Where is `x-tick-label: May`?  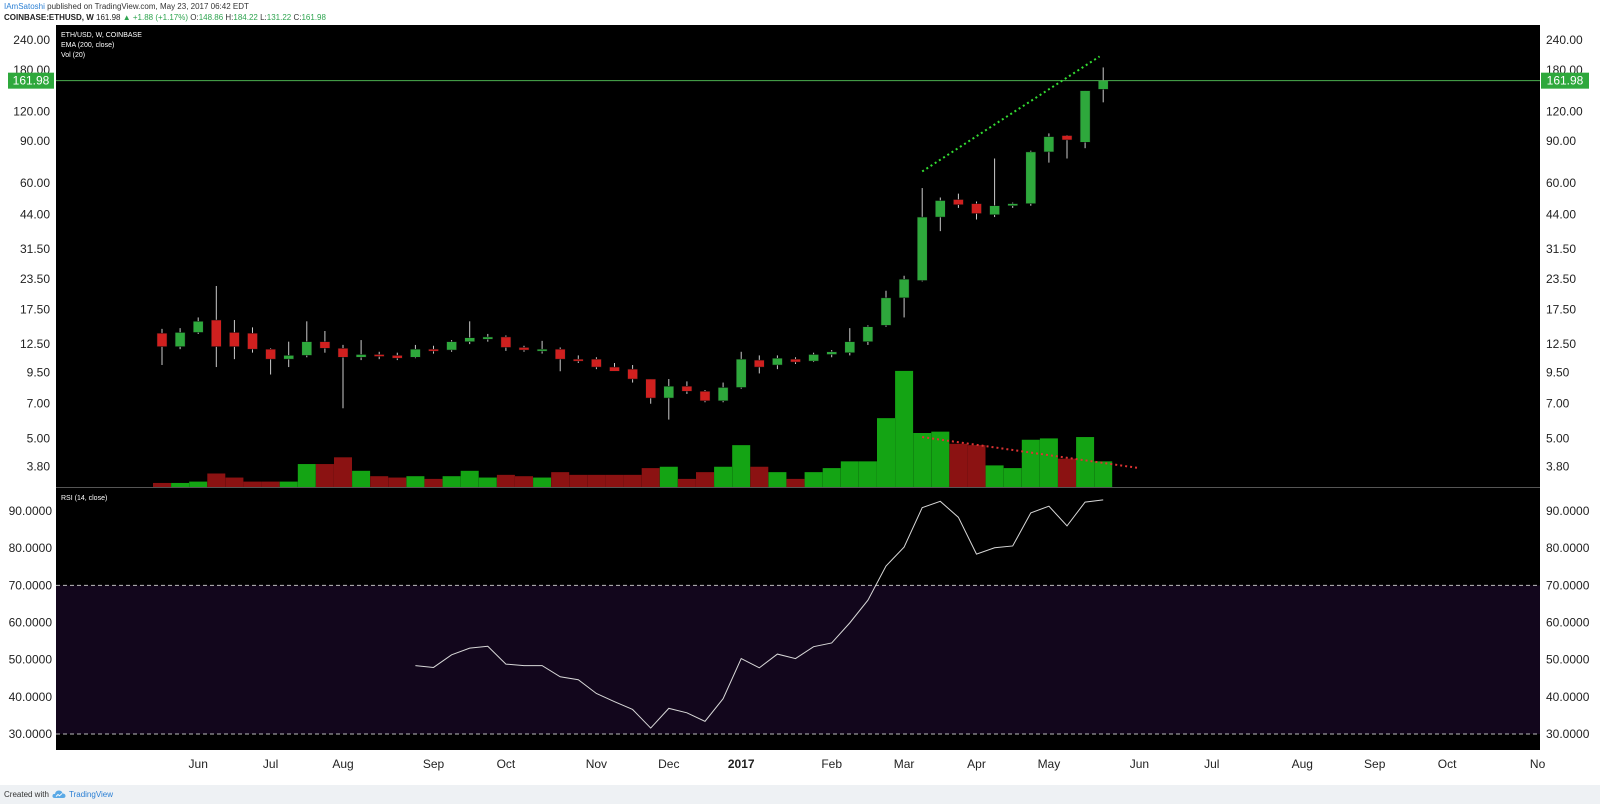
x-tick-label: May is located at coordinates (1049, 764).